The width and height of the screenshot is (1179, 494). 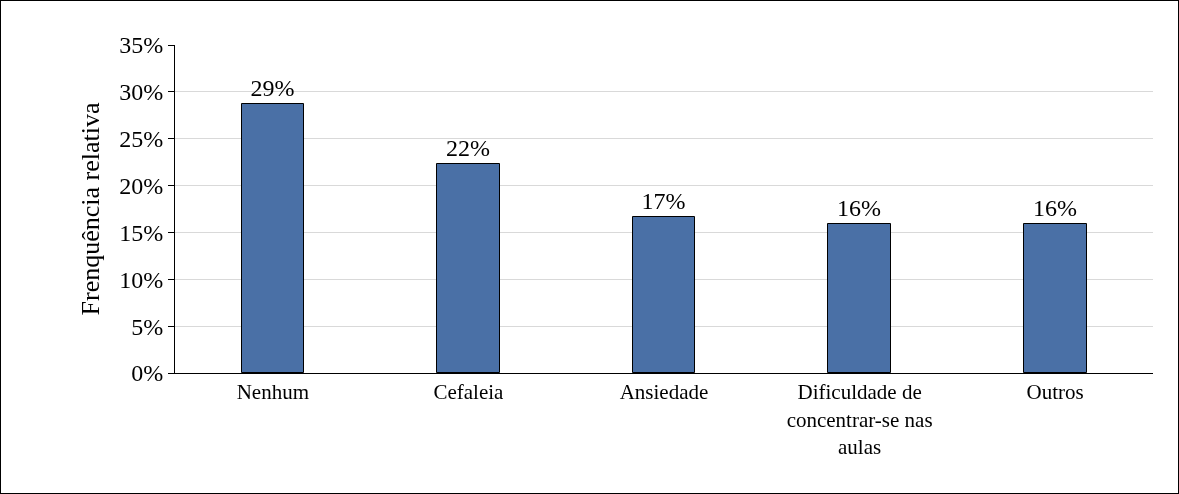 I want to click on y-tick-label: 20%, so click(x=141, y=185).